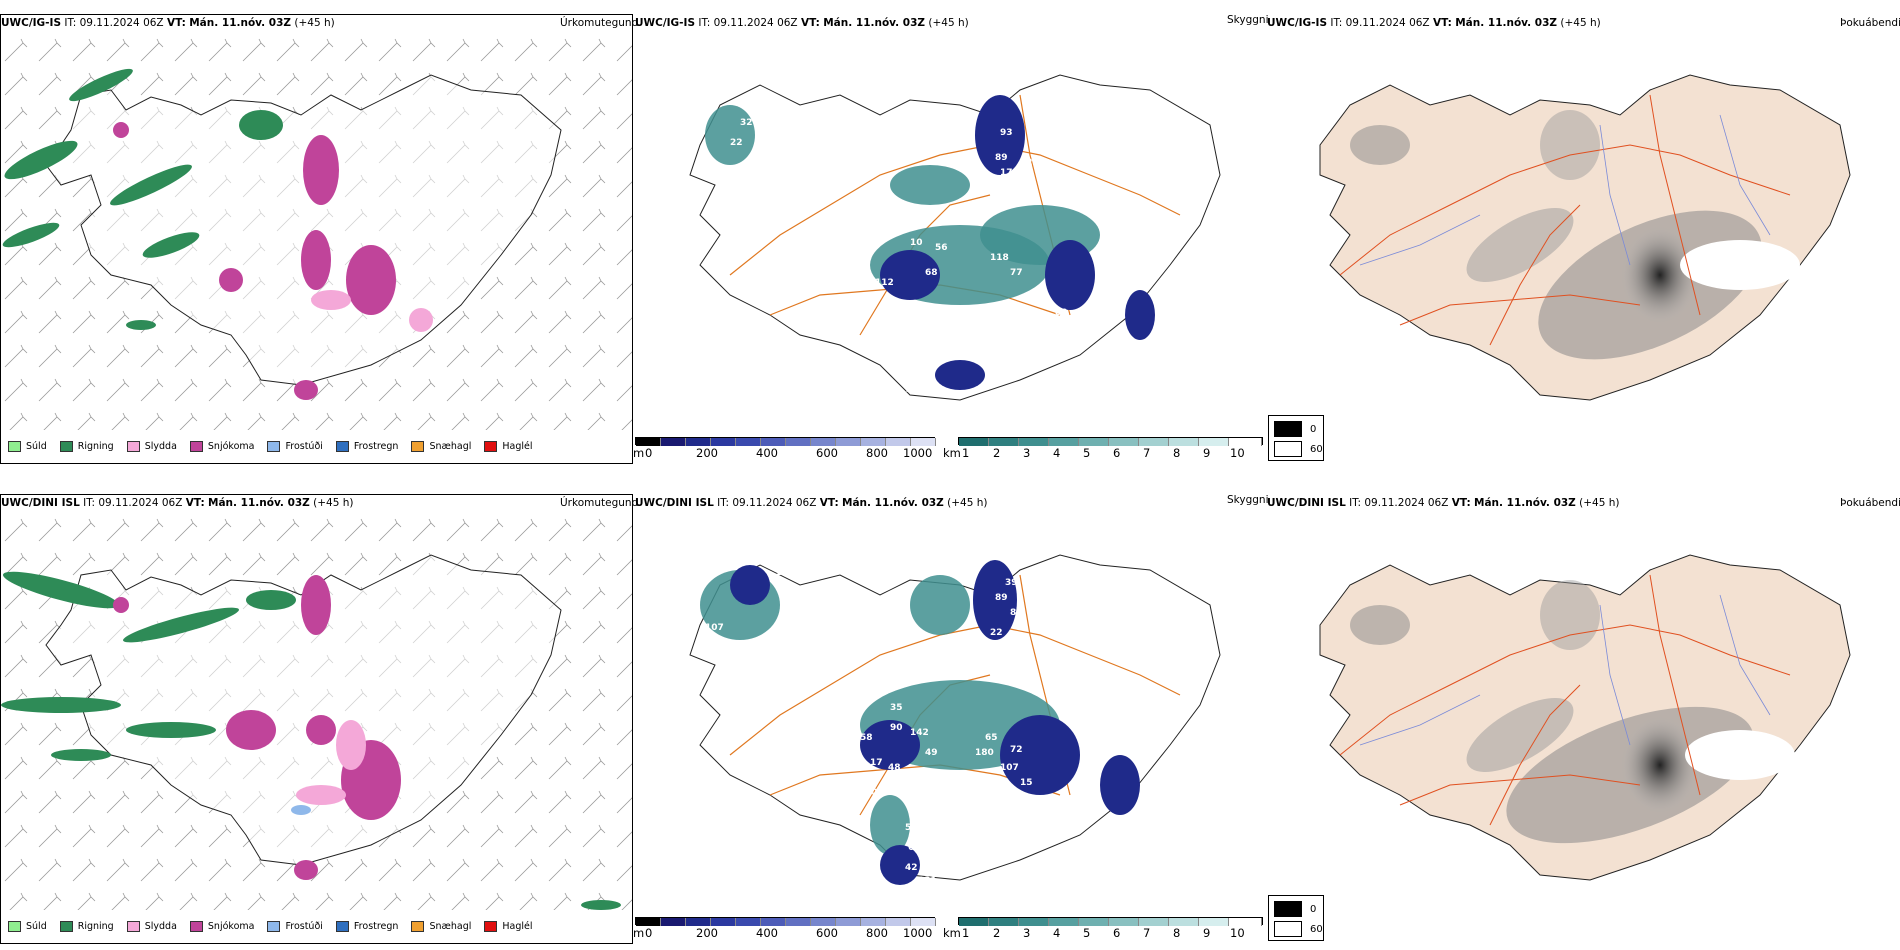 The image size is (1900, 950). I want to click on vis-label: 59, so click(911, 828).